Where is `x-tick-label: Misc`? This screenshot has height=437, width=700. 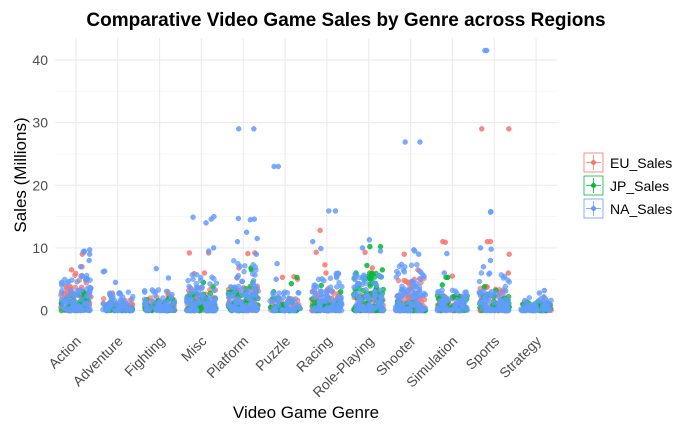 x-tick-label: Misc is located at coordinates (194, 349).